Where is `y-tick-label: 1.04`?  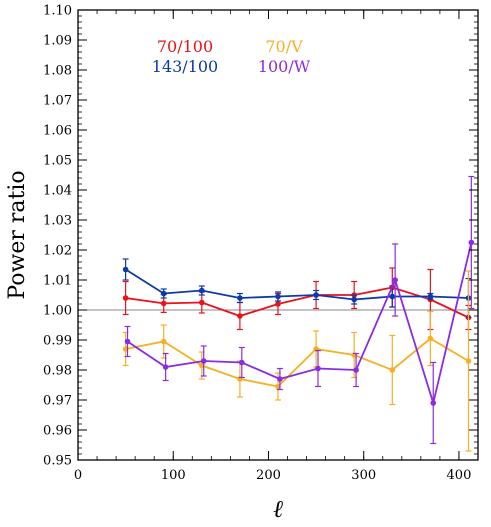 y-tick-label: 1.04 is located at coordinates (57, 191).